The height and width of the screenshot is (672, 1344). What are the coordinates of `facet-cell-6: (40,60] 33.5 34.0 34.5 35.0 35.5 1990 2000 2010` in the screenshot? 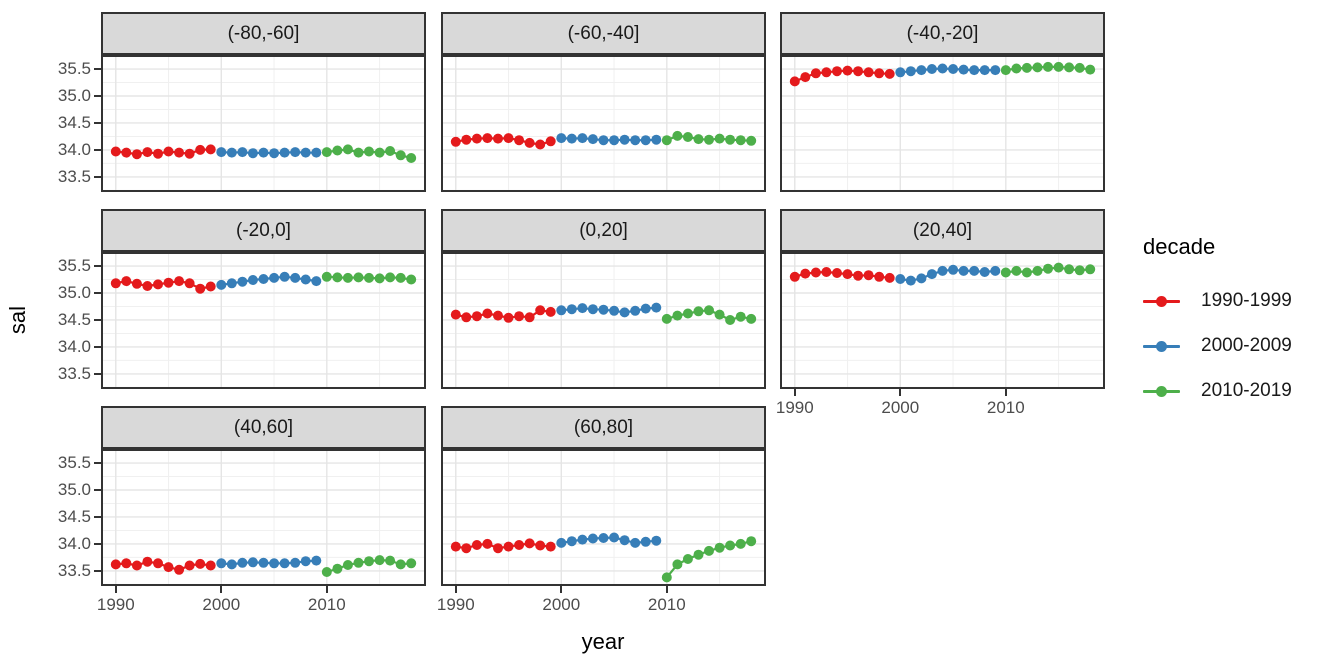 It's located at (242, 510).